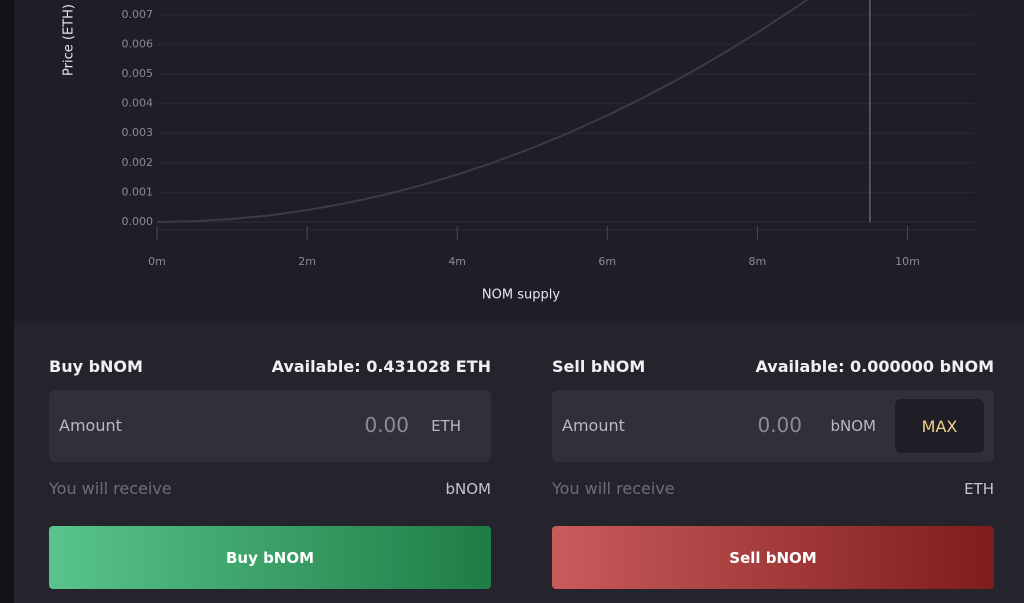  What do you see at coordinates (138, 162) in the screenshot?
I see `y-tick-label: 0.002` at bounding box center [138, 162].